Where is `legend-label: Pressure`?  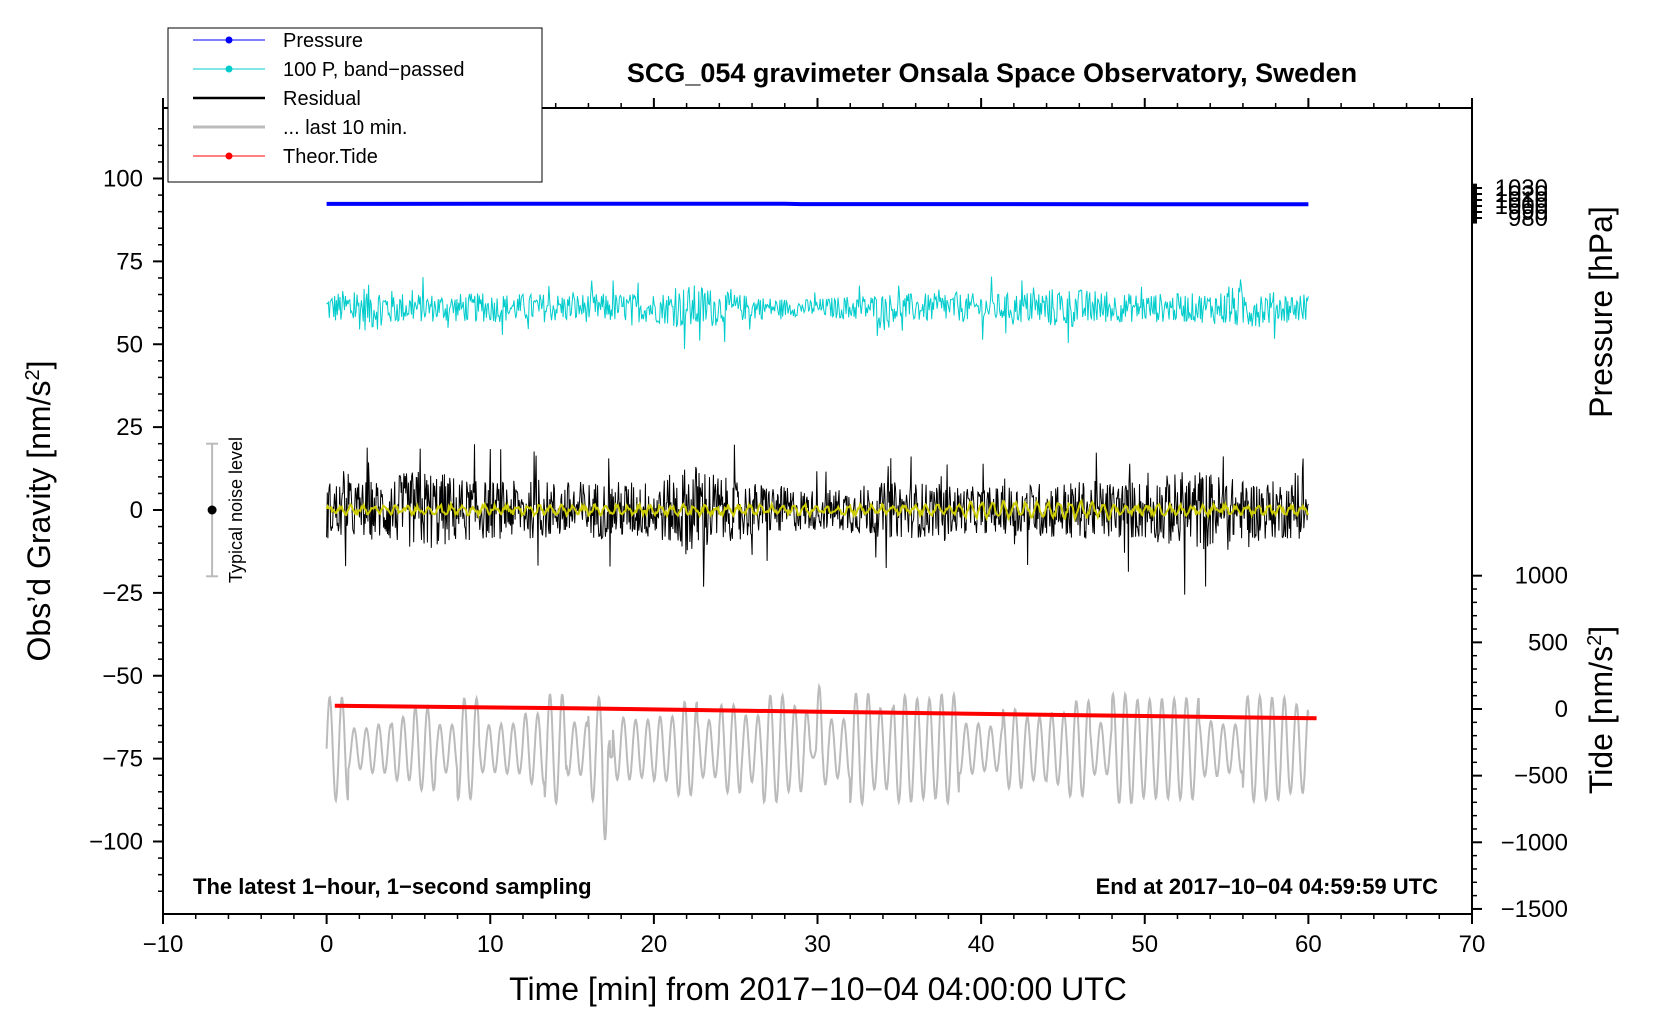
legend-label: Pressure is located at coordinates (323, 41).